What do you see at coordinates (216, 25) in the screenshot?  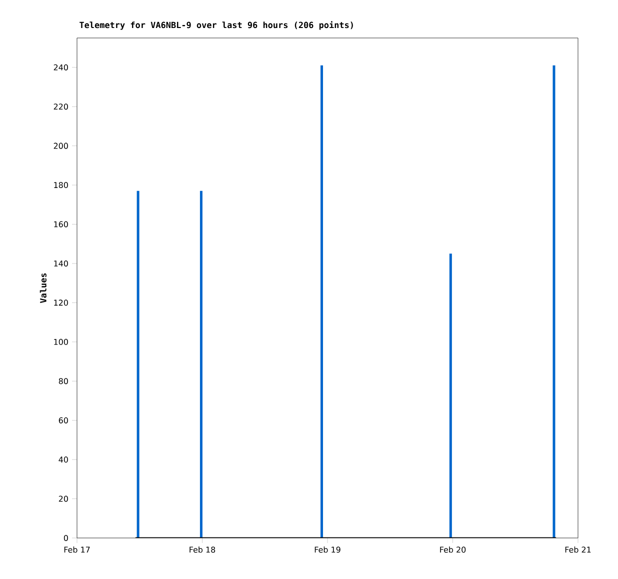 I see `chart-title: Telemetry for VA6NBL-9 over last 96 hours (206 points)` at bounding box center [216, 25].